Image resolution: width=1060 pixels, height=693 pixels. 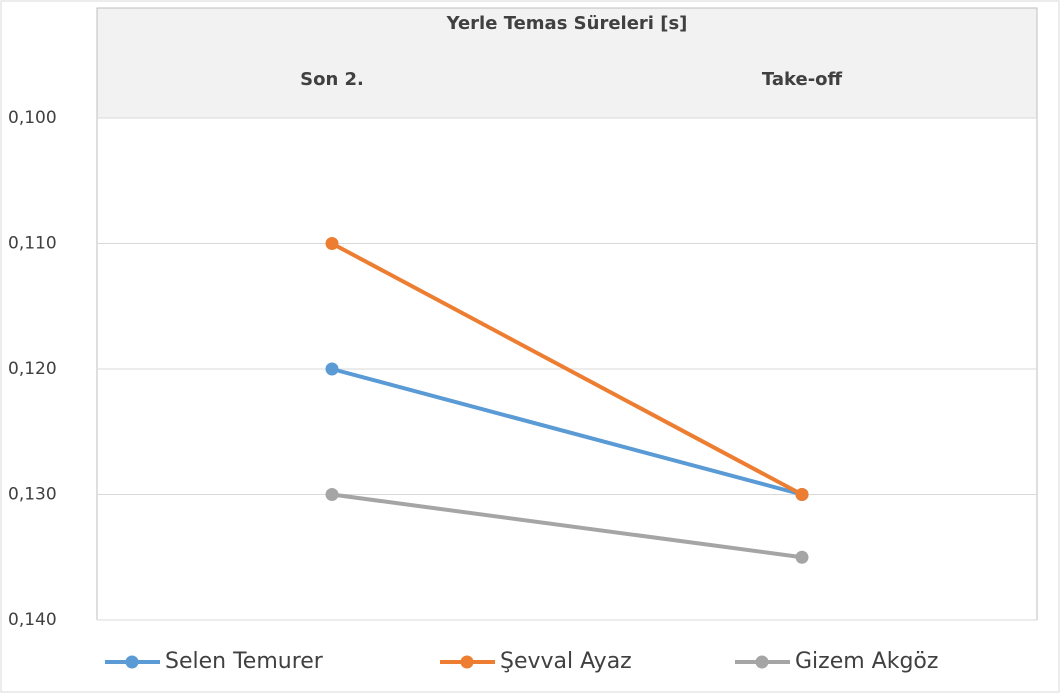 What do you see at coordinates (567, 63) in the screenshot?
I see `header-band` at bounding box center [567, 63].